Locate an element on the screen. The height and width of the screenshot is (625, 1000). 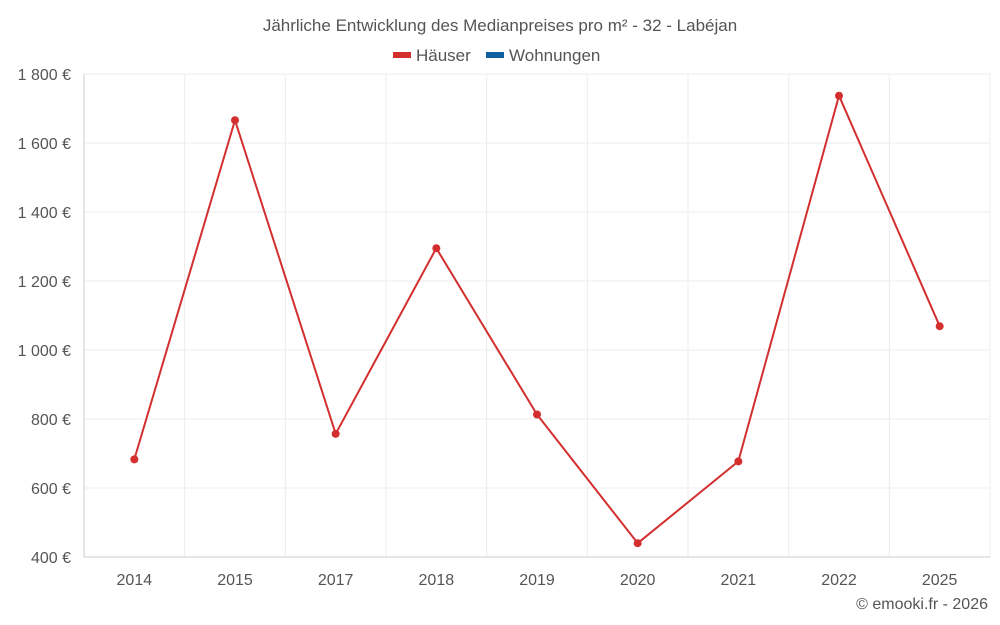
legend-swatch-wohnungen is located at coordinates (495, 55).